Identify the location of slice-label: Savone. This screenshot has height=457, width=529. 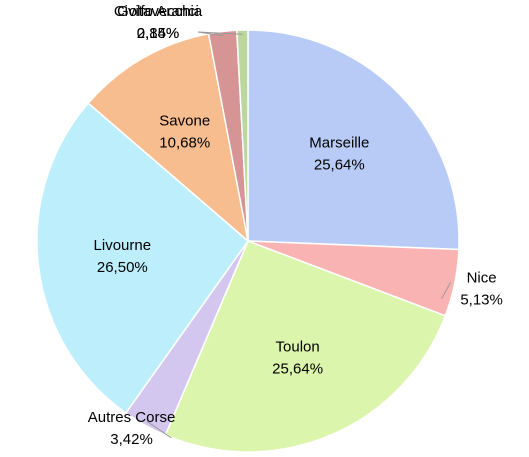
(184, 120).